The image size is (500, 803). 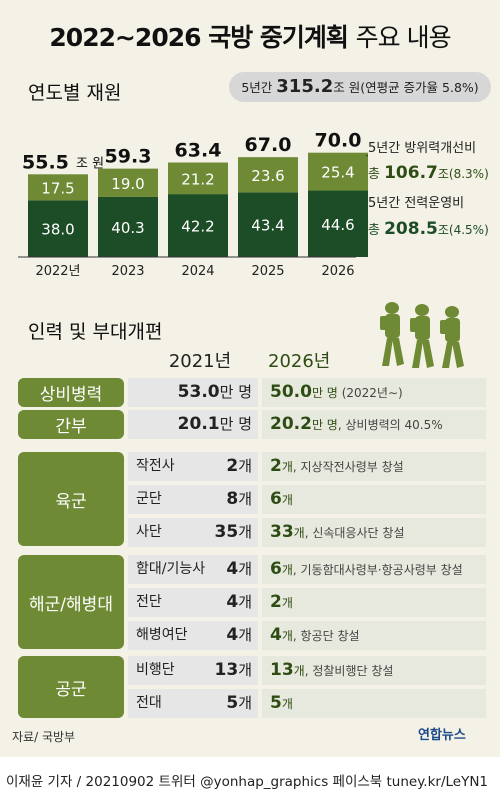 I want to click on annotation-improvement-value: 106.7, so click(x=411, y=173).